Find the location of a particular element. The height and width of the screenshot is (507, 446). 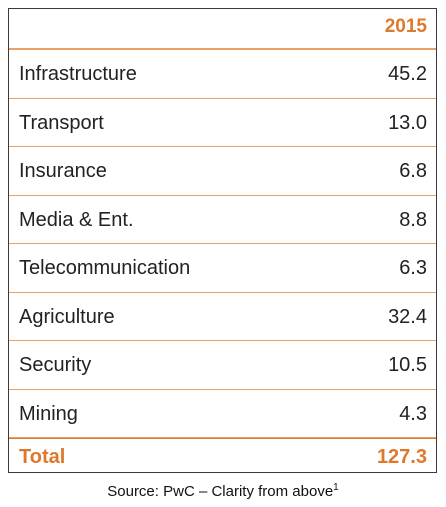

source-caption: Source: PwC – Clarity from above1 is located at coordinates (223, 491).